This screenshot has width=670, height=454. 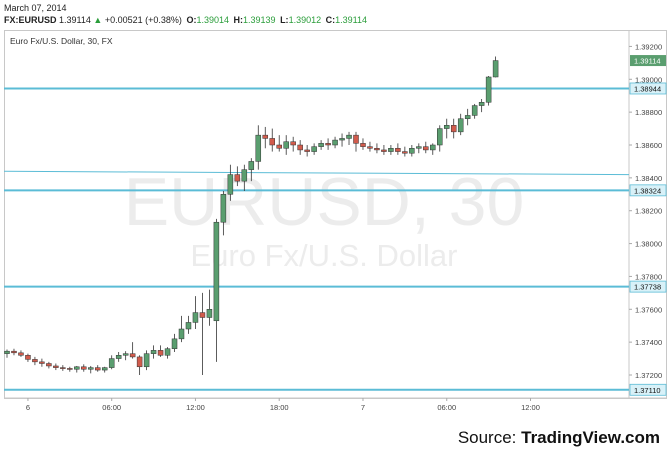 What do you see at coordinates (648, 211) in the screenshot?
I see `y-tick-label: 1.38200` at bounding box center [648, 211].